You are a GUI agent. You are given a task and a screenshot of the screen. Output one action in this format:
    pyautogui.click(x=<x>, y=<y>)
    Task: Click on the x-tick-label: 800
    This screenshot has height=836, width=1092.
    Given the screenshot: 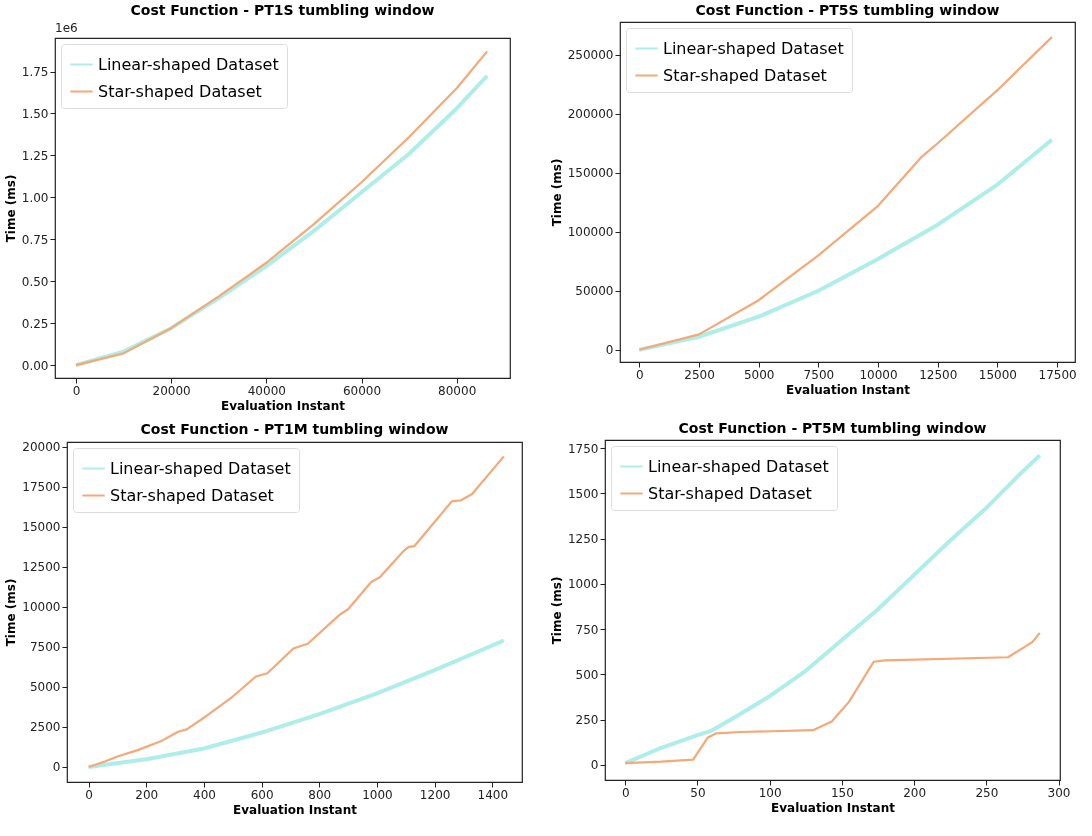 What is the action you would take?
    pyautogui.click(x=320, y=794)
    